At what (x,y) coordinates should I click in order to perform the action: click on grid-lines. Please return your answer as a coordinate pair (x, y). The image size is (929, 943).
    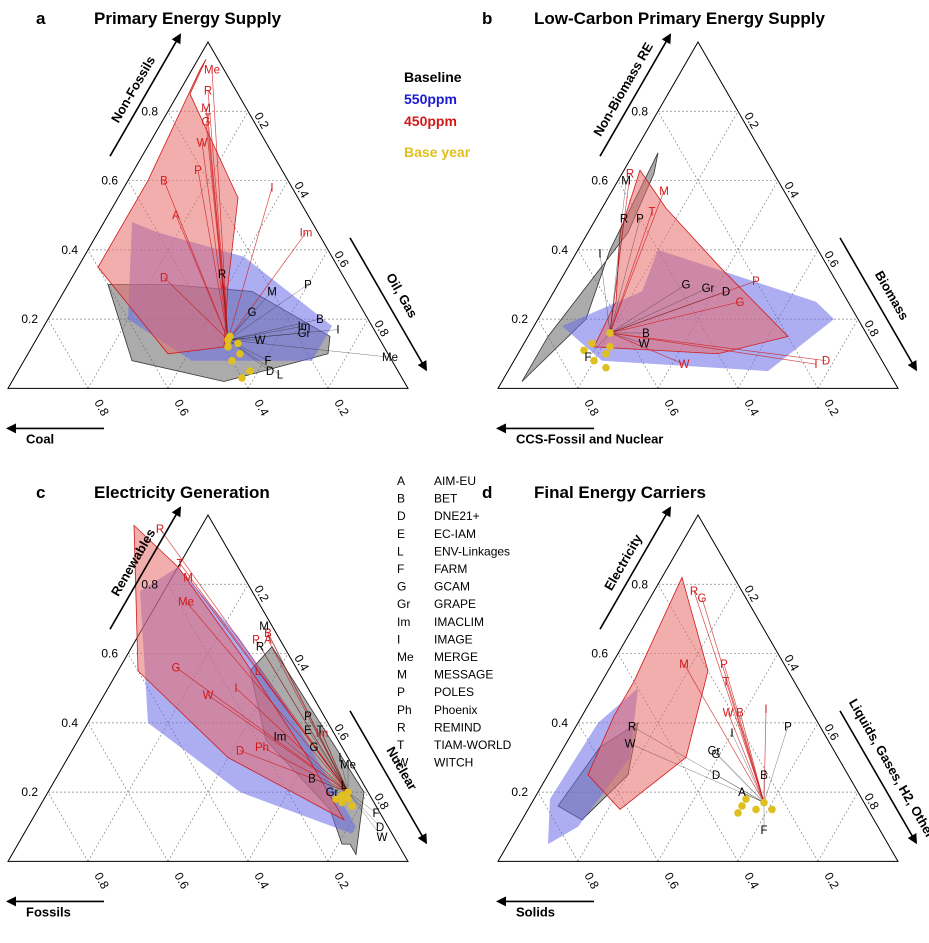
    Looking at the image, I should click on (698, 722).